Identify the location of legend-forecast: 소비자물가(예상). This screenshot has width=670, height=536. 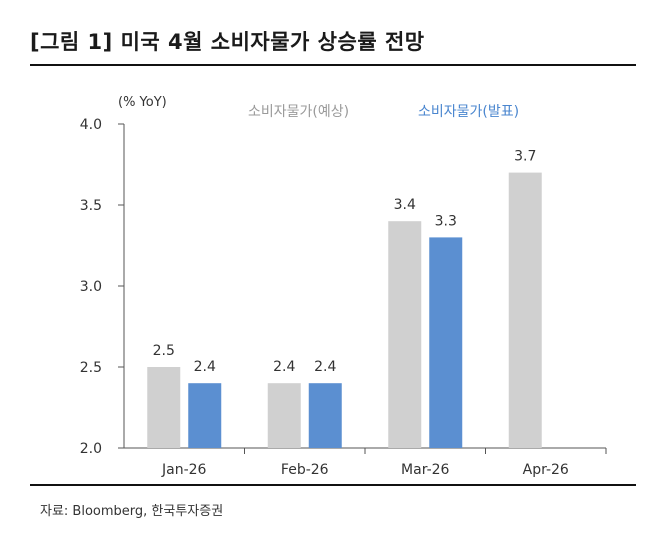
(298, 112).